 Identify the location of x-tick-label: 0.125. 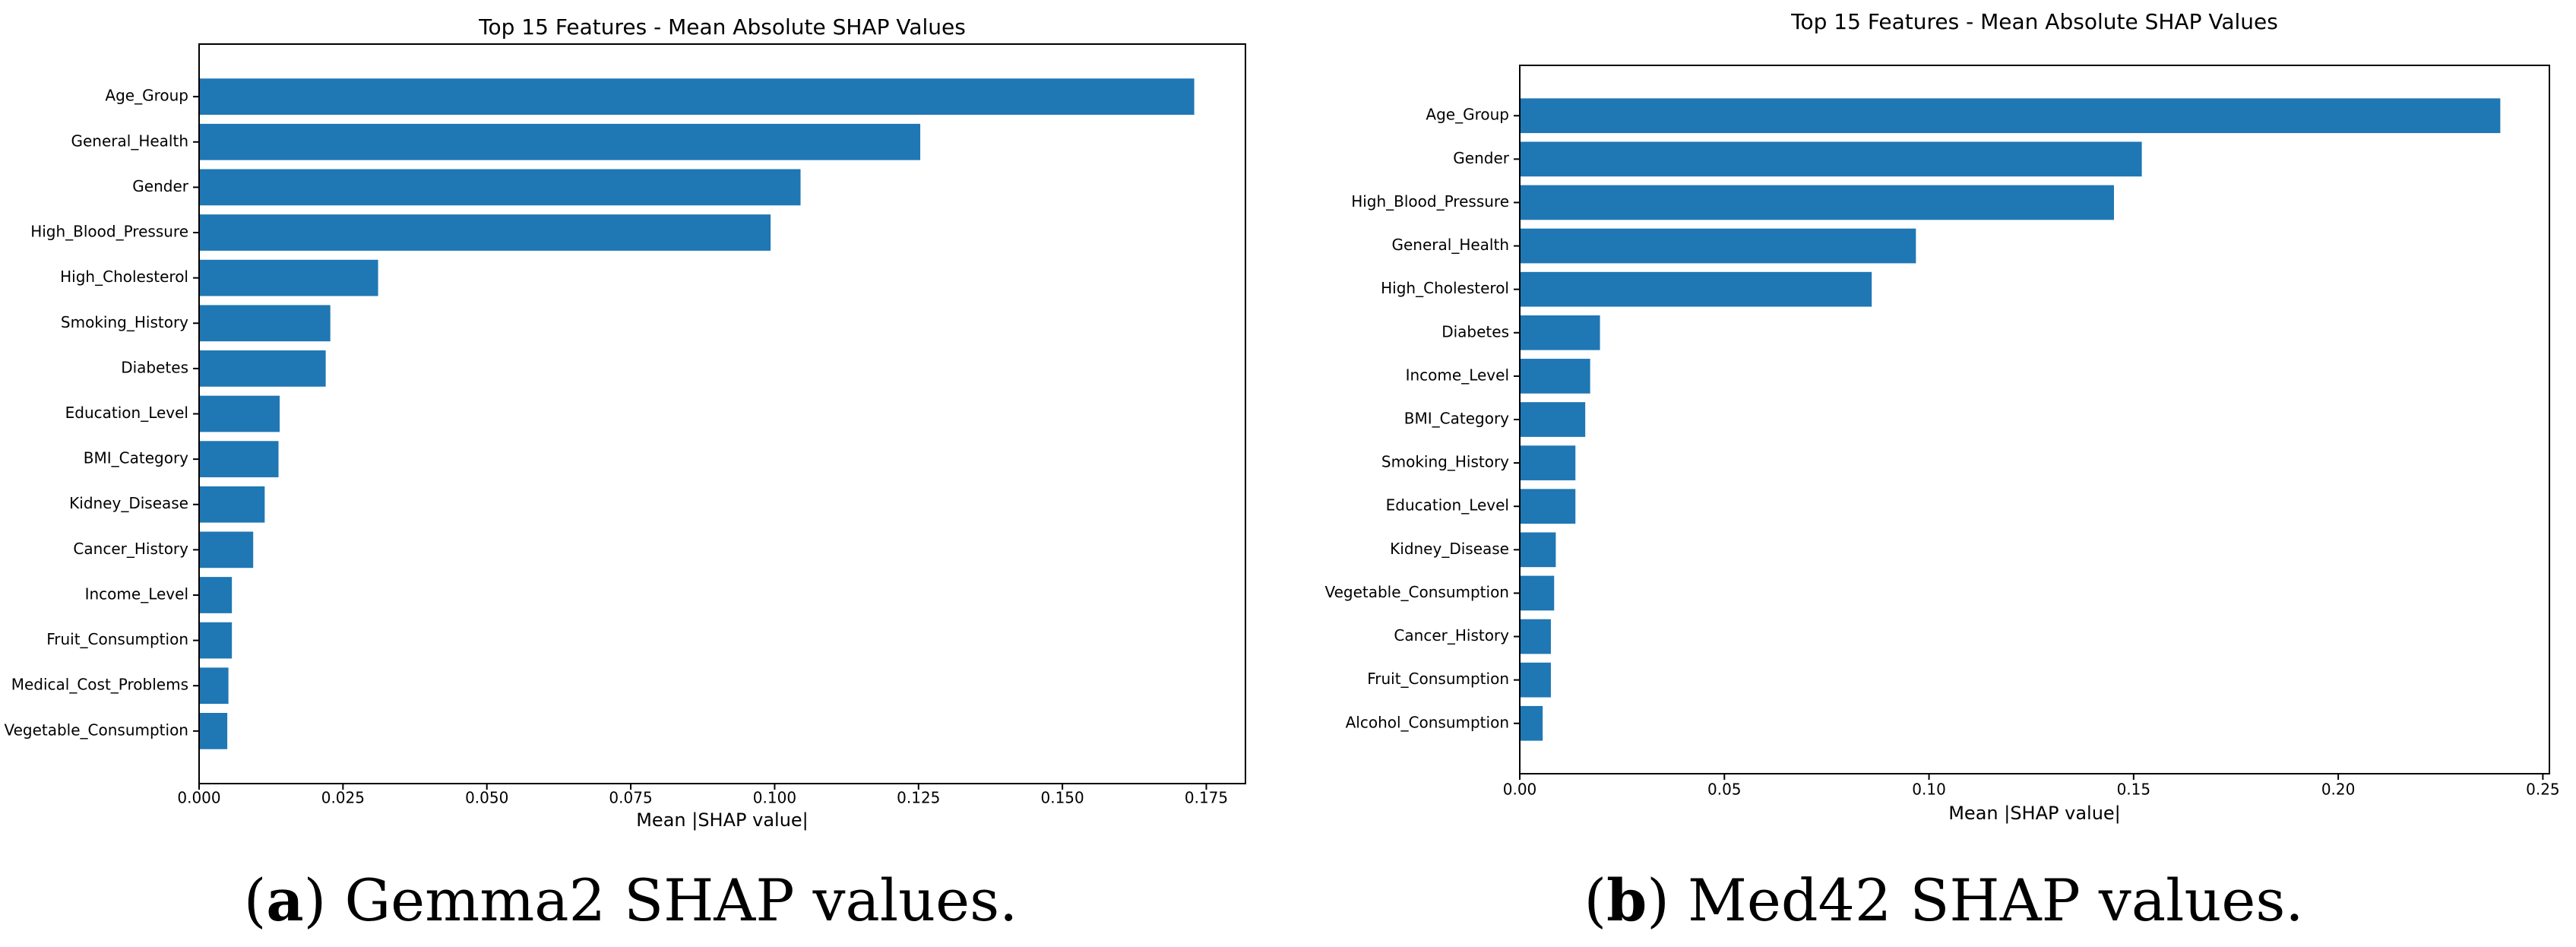
(918, 798).